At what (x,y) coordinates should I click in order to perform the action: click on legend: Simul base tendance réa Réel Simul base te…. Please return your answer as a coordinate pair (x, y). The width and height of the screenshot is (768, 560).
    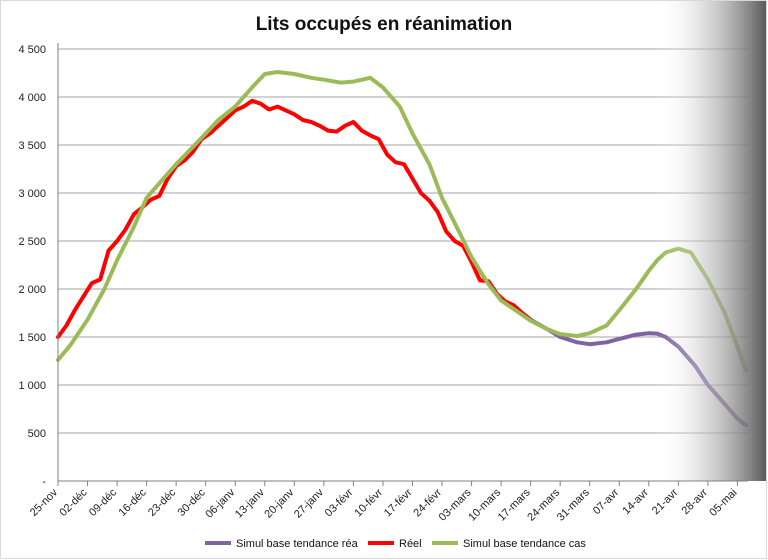
    Looking at the image, I should click on (395, 544).